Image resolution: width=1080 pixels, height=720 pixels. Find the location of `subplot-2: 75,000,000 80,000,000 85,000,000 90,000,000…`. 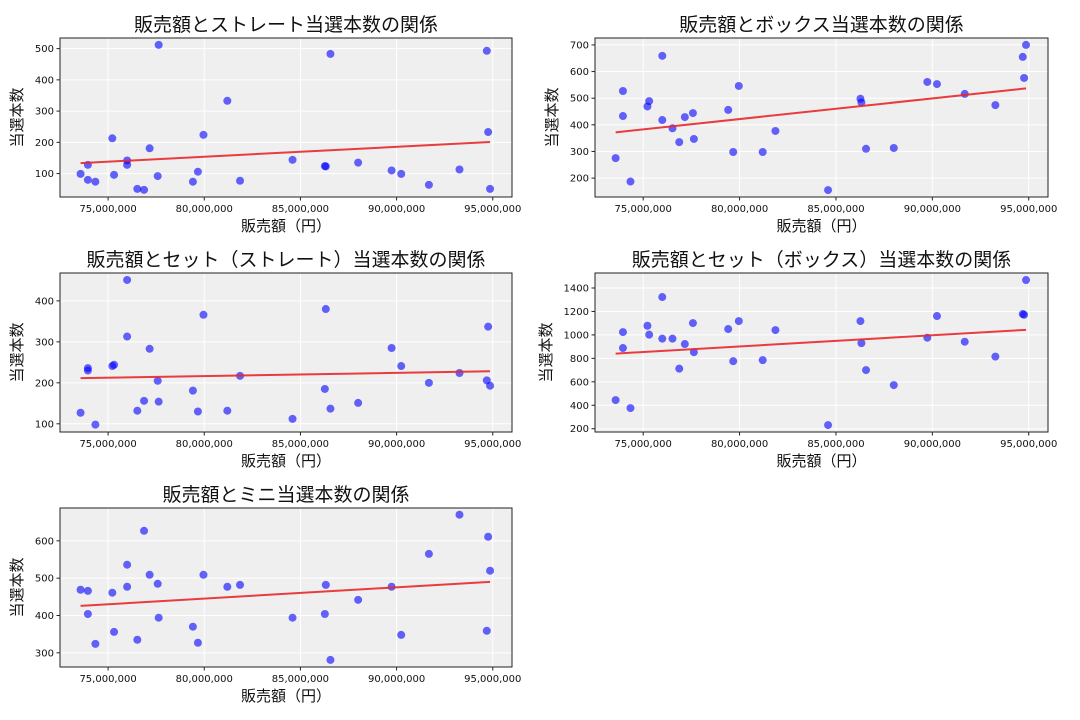

subplot-2: 75,000,000 80,000,000 85,000,000 90,000,000… is located at coordinates (800, 124).